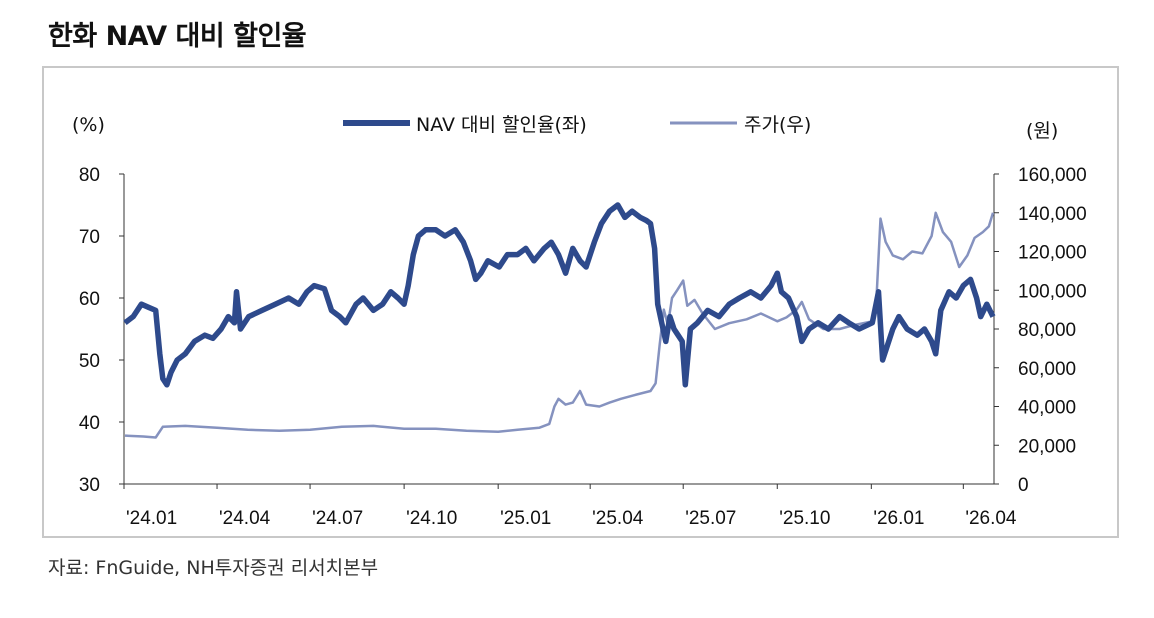 The width and height of the screenshot is (1154, 618). Describe the element at coordinates (177, 36) in the screenshot. I see `chart-title: 한화 NAV 대비 할인율` at that location.